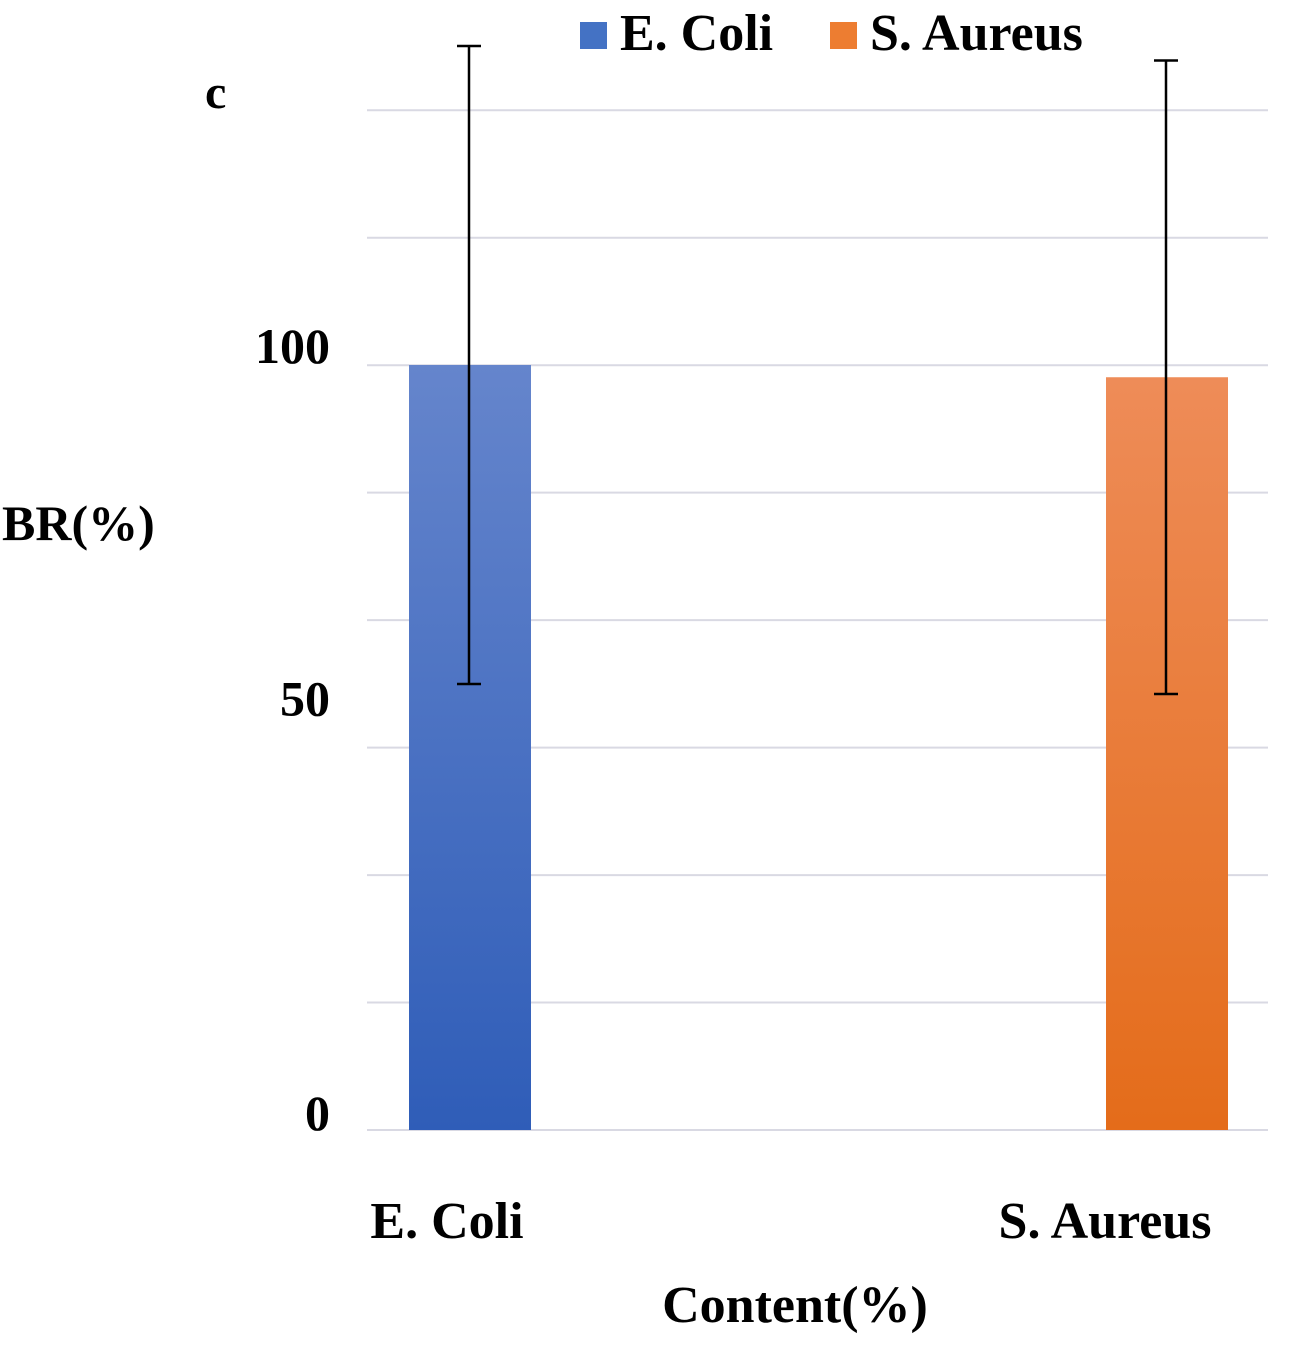  Describe the element at coordinates (292, 729) in the screenshot. I see `y-tick-labels: 0 50 100` at that location.